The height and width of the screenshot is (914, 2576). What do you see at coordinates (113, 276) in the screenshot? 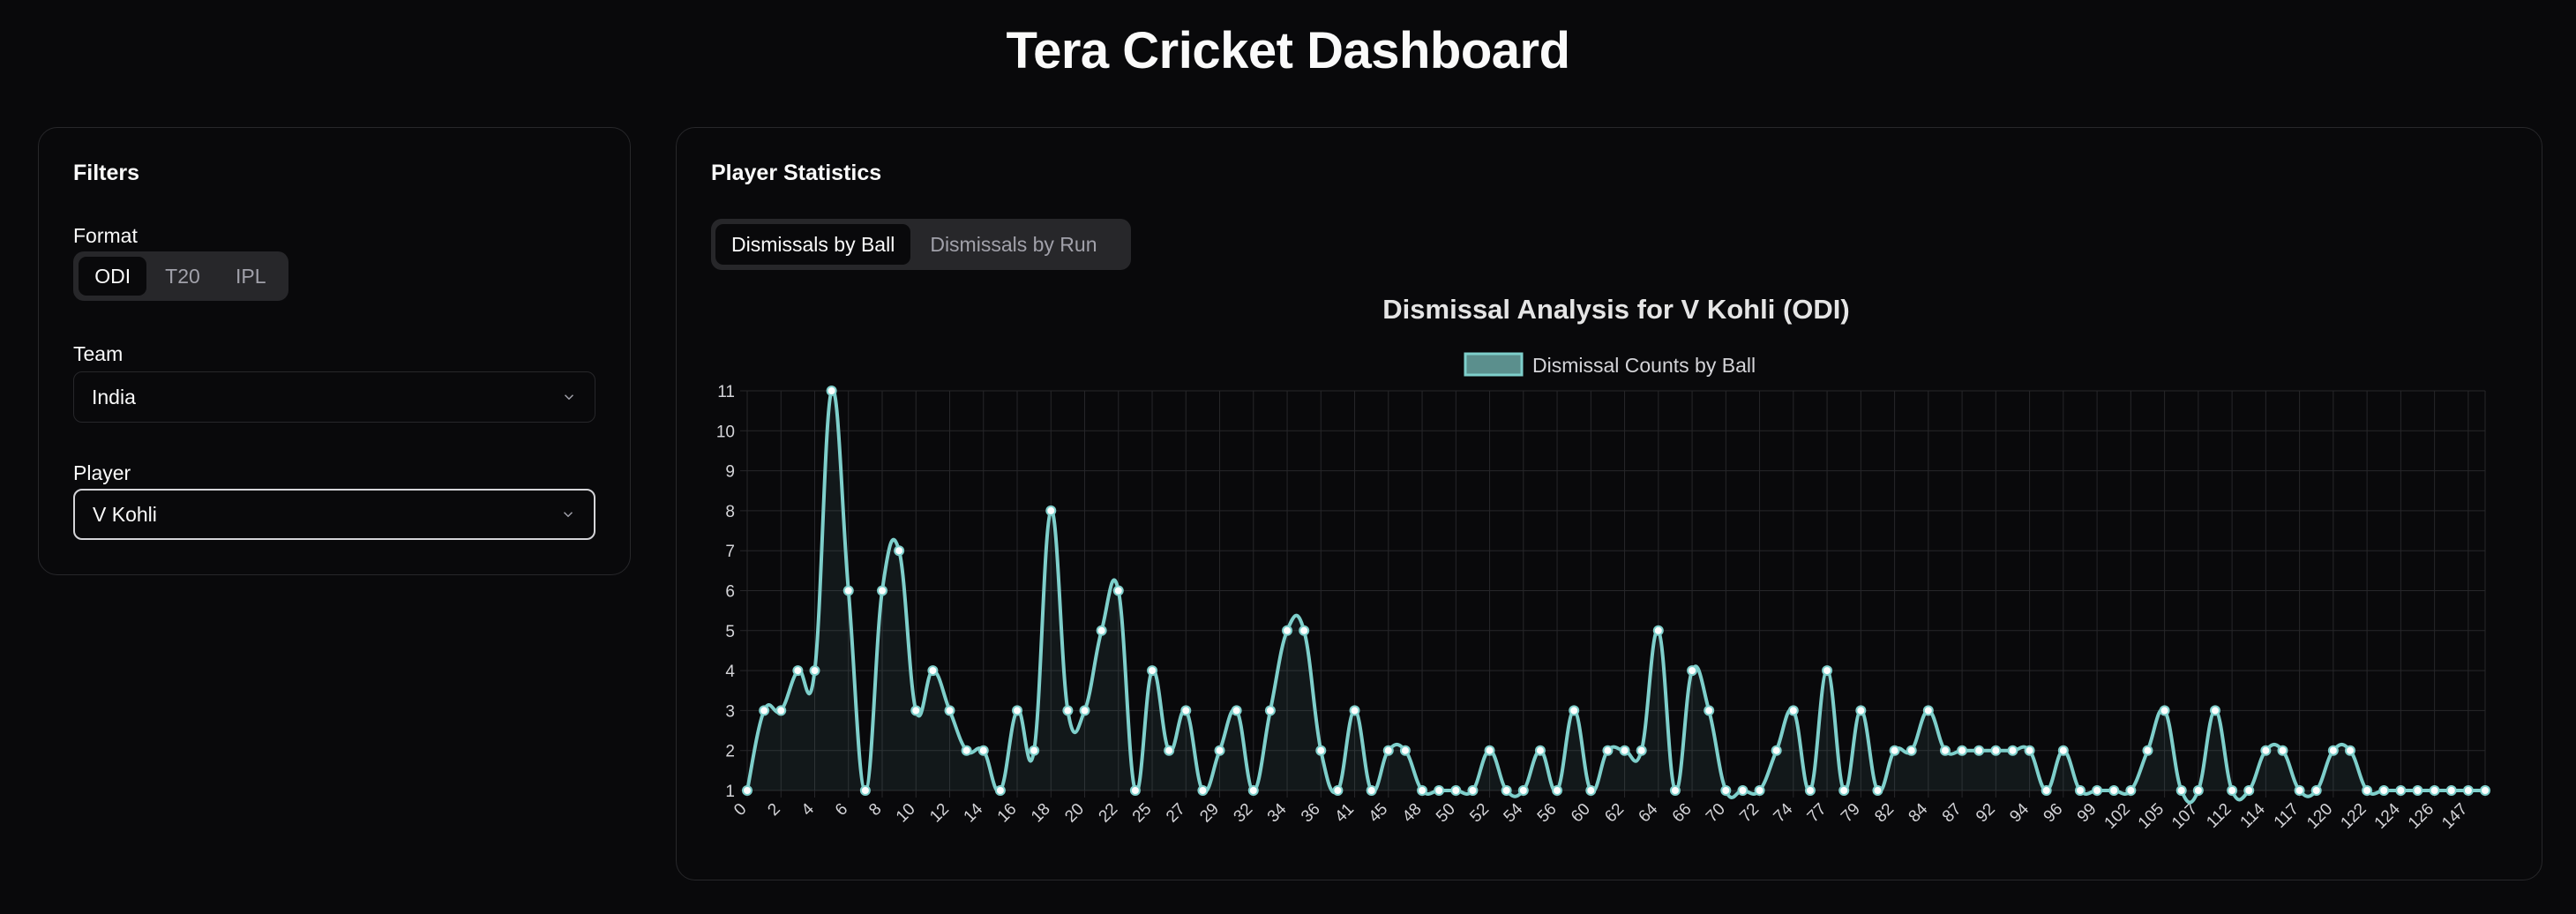
I see `format-option-odi: ODI` at bounding box center [113, 276].